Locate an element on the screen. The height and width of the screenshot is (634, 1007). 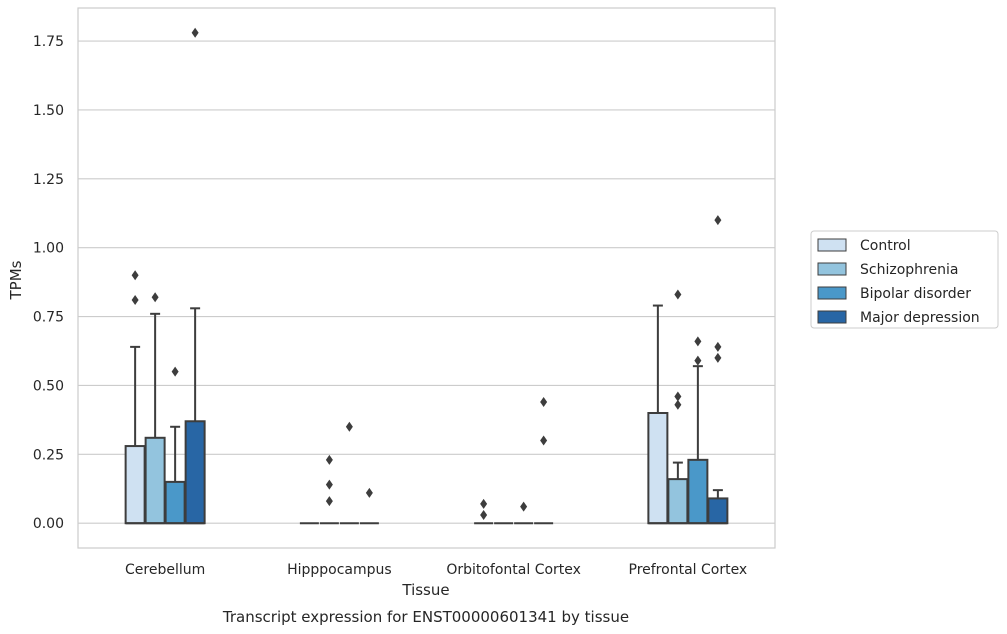
x-tick-label: Prefrontal Cortex is located at coordinates (688, 570).